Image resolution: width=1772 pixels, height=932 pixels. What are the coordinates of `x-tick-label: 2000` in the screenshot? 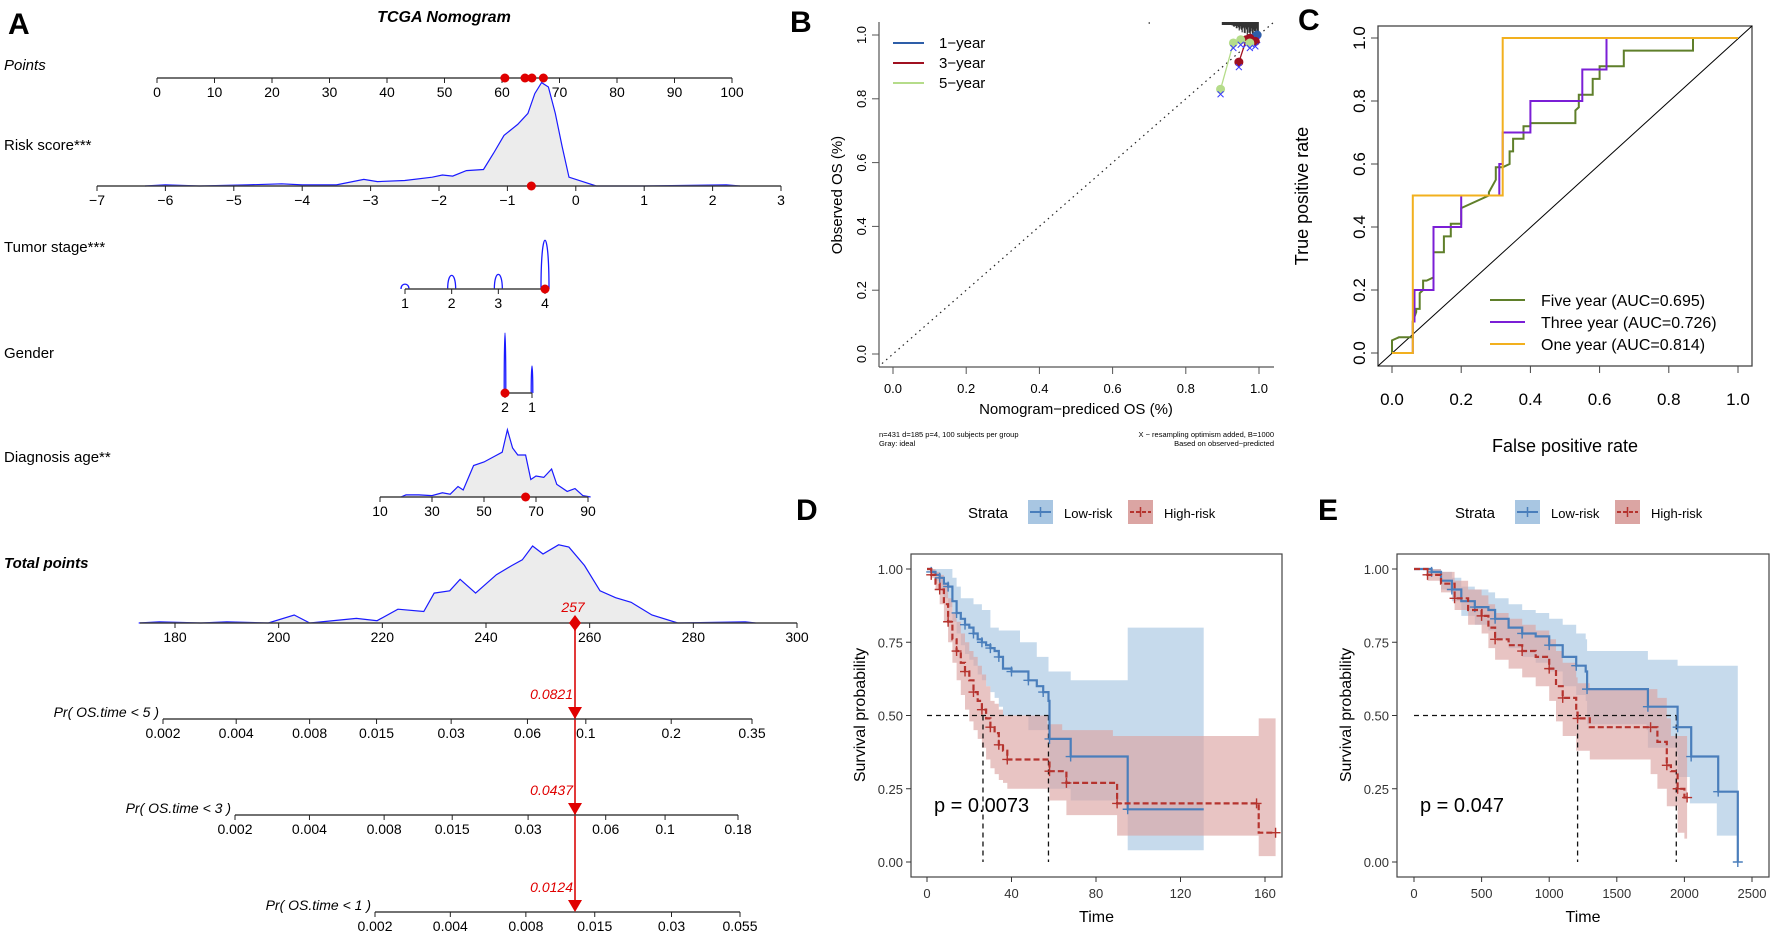 It's located at (1684, 893).